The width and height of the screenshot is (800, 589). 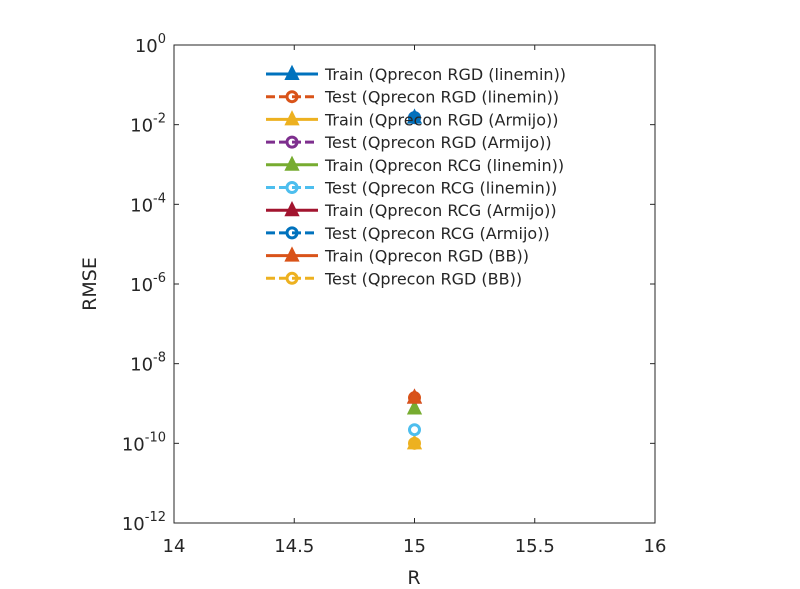 I want to click on x-tick-label: 14, so click(x=174, y=546).